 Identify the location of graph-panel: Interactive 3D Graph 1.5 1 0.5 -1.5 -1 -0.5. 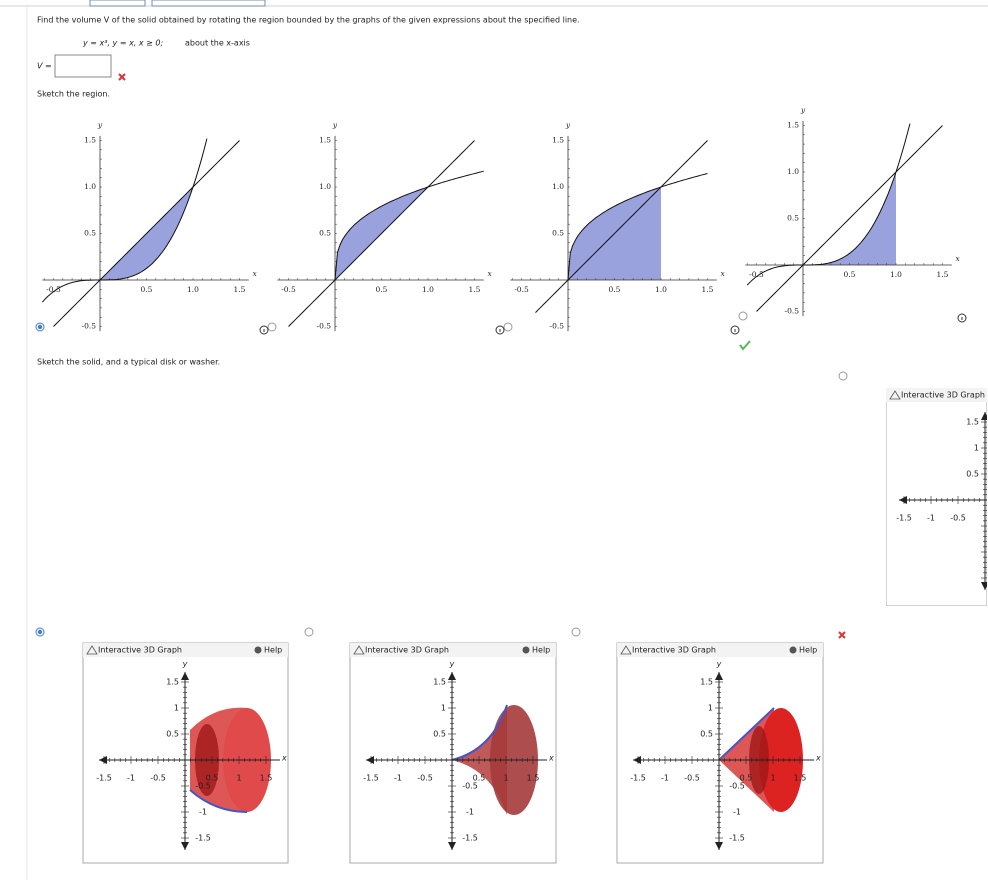
(936, 497).